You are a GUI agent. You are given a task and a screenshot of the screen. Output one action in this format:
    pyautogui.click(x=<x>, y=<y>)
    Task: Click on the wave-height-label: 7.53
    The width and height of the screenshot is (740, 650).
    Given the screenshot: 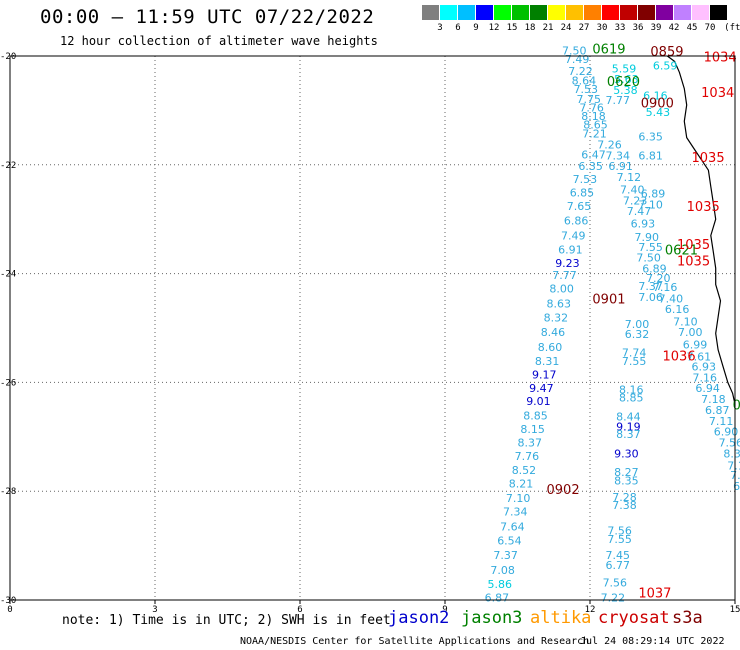 What is the action you would take?
    pyautogui.click(x=586, y=89)
    